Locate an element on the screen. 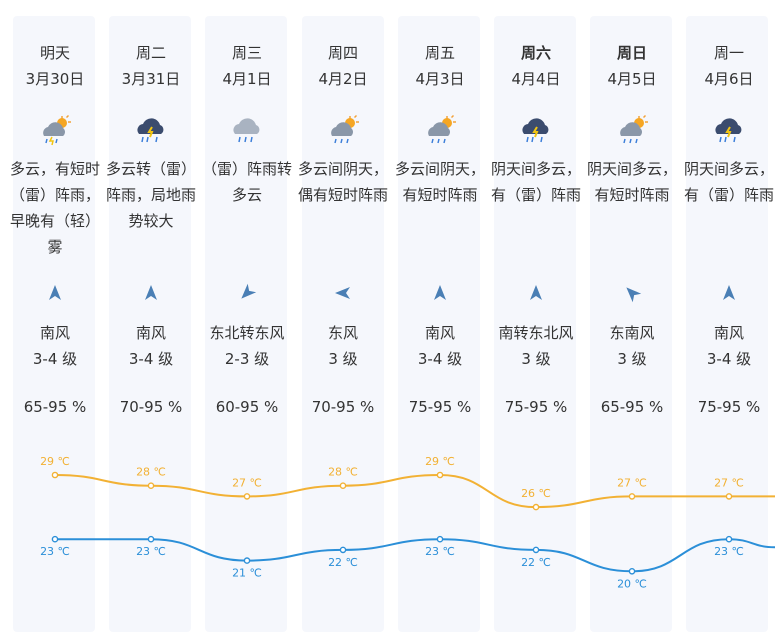 Image resolution: width=775 pixels, height=642 pixels. high-temperature-line is located at coordinates (414, 491).